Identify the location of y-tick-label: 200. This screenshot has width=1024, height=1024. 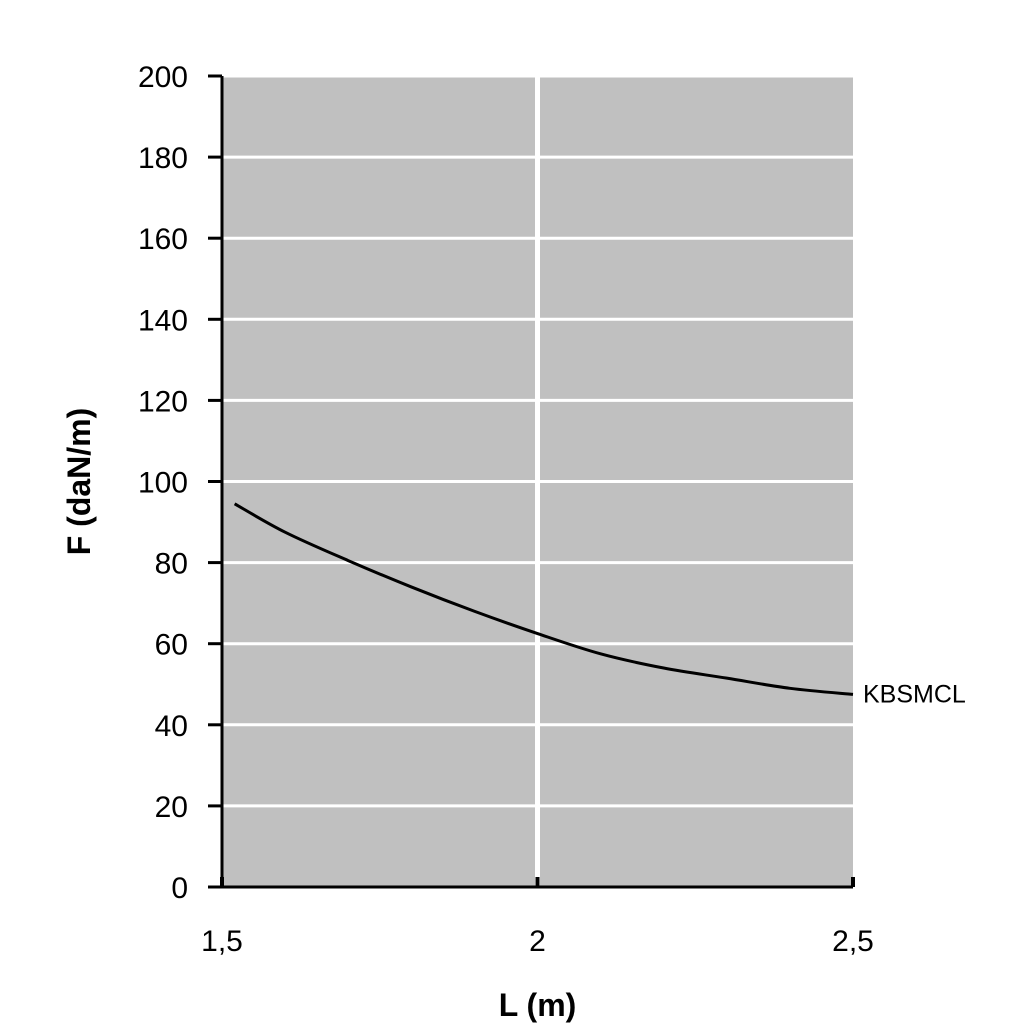
(163, 77).